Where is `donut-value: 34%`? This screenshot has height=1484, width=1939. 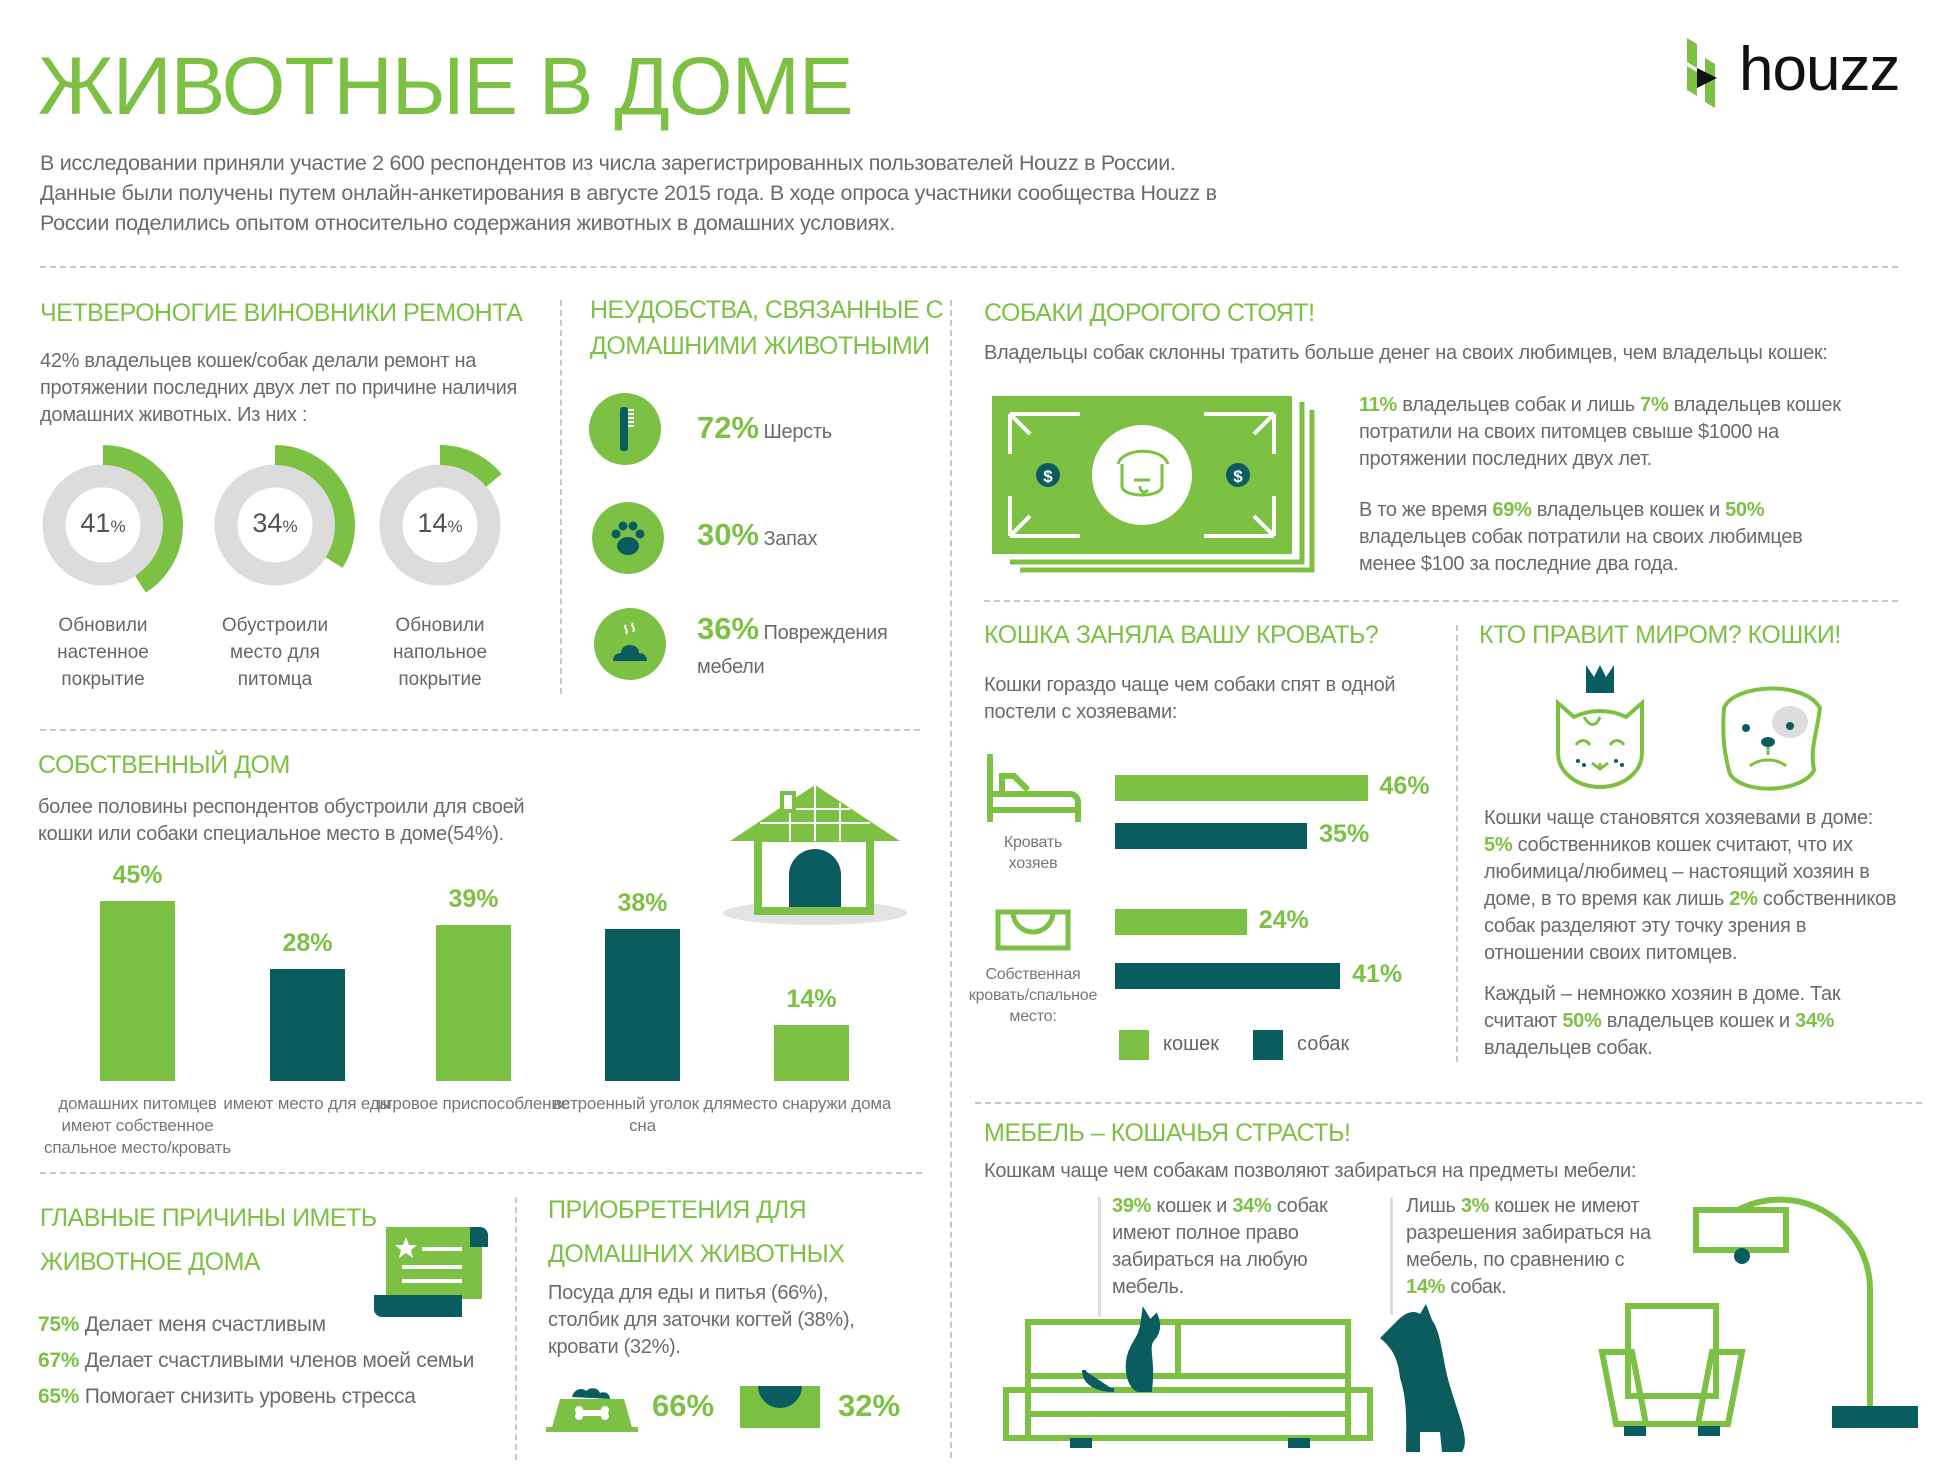
donut-value: 34% is located at coordinates (275, 523).